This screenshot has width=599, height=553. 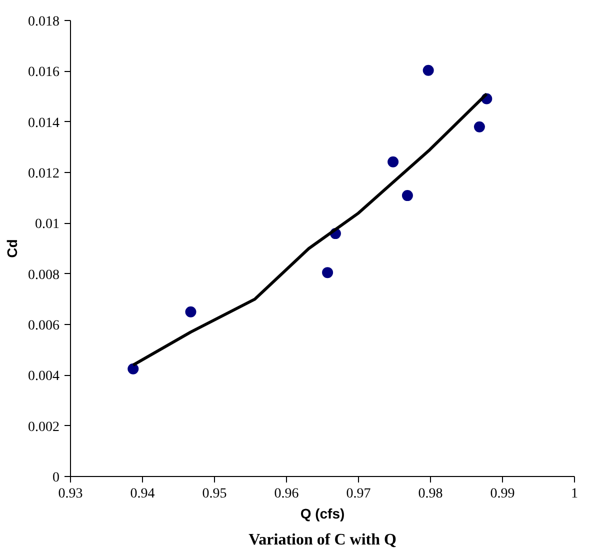 I want to click on x-tick-label: 0.96, so click(x=286, y=494).